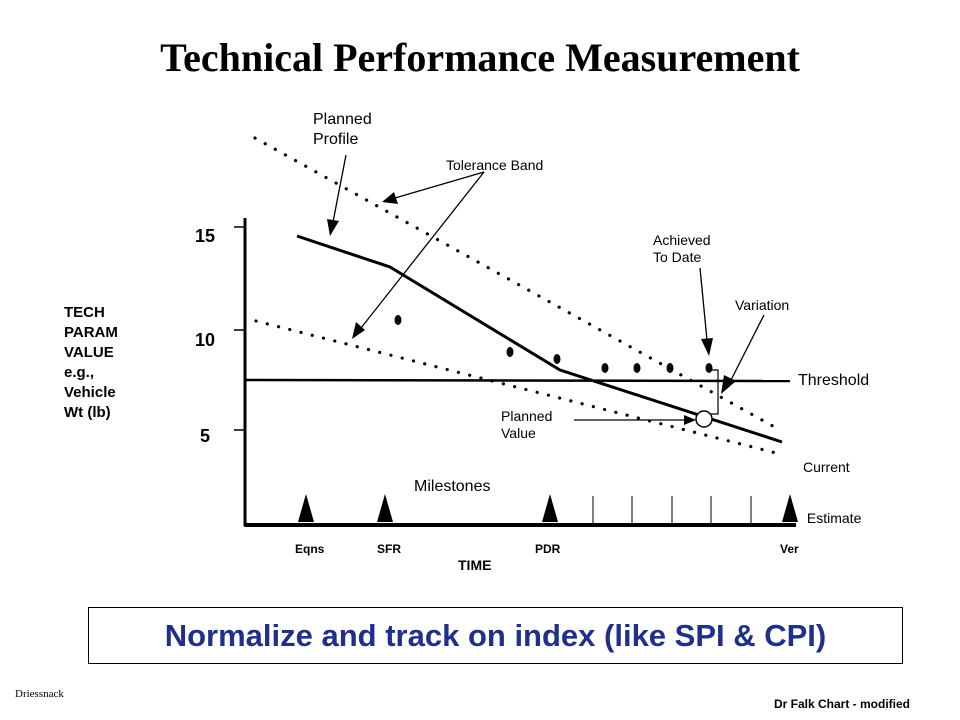  What do you see at coordinates (553, 344) in the screenshot?
I see `achieved-points` at bounding box center [553, 344].